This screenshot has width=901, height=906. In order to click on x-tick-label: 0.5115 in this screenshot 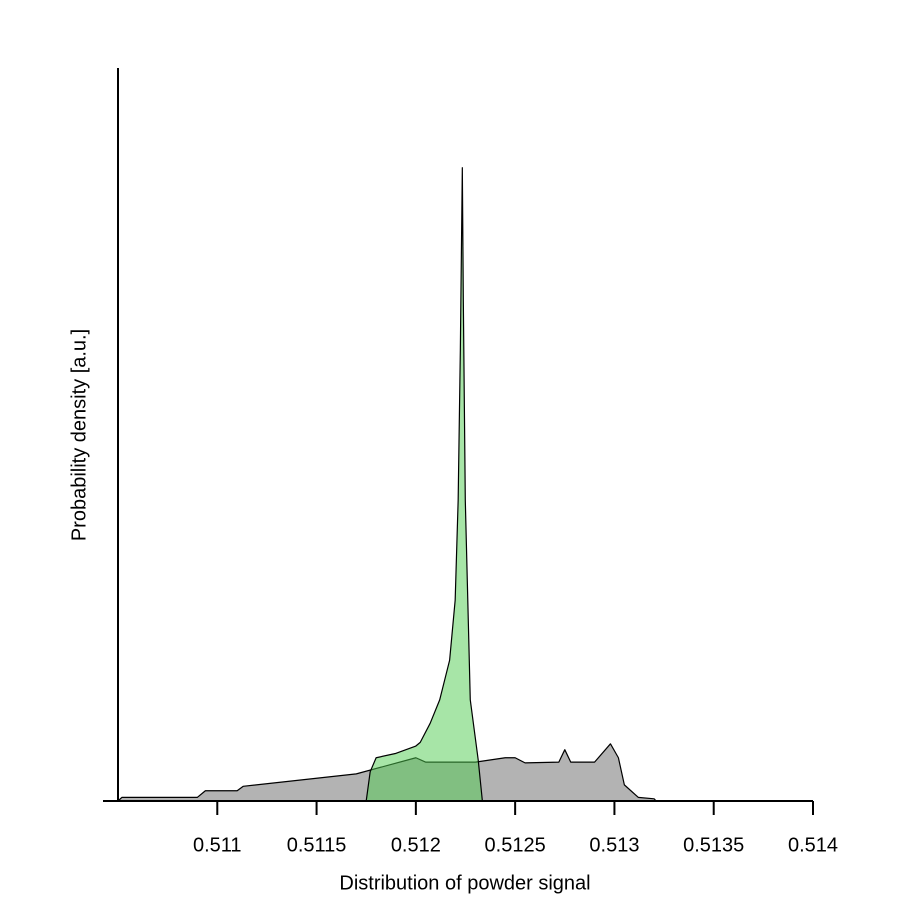, I will do `click(317, 845)`.